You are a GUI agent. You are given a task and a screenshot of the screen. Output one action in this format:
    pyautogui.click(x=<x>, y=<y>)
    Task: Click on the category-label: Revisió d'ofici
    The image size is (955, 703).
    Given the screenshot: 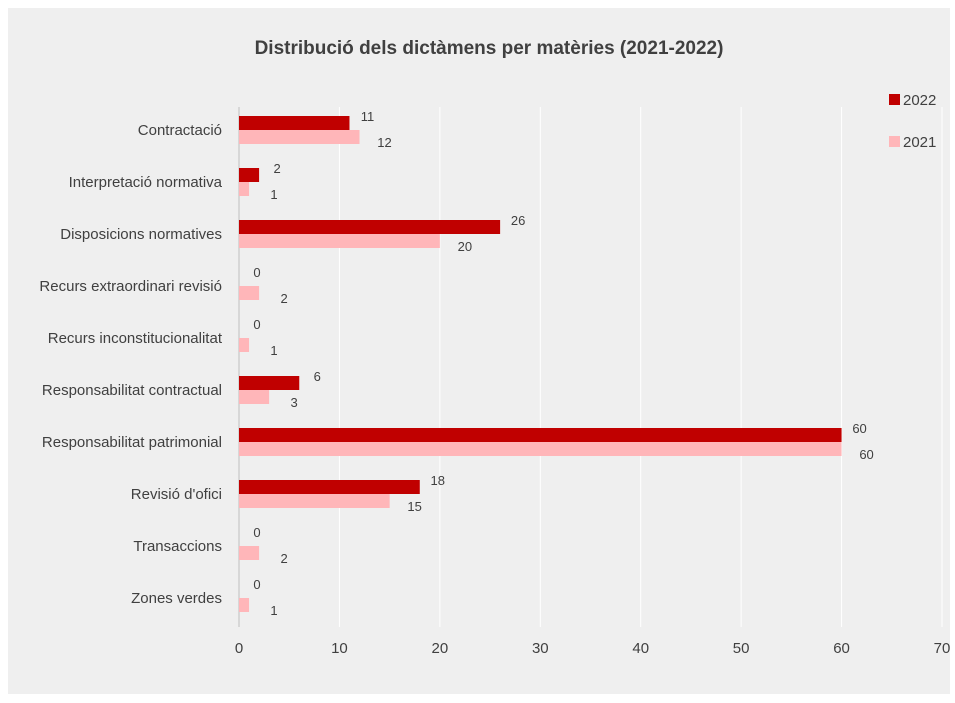 What is the action you would take?
    pyautogui.click(x=176, y=494)
    